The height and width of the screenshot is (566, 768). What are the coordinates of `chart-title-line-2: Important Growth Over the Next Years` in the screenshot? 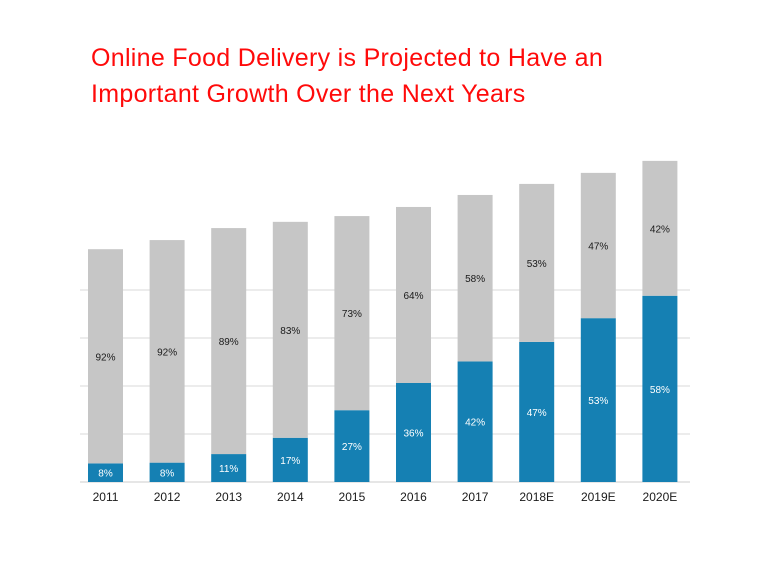 It's located at (308, 94).